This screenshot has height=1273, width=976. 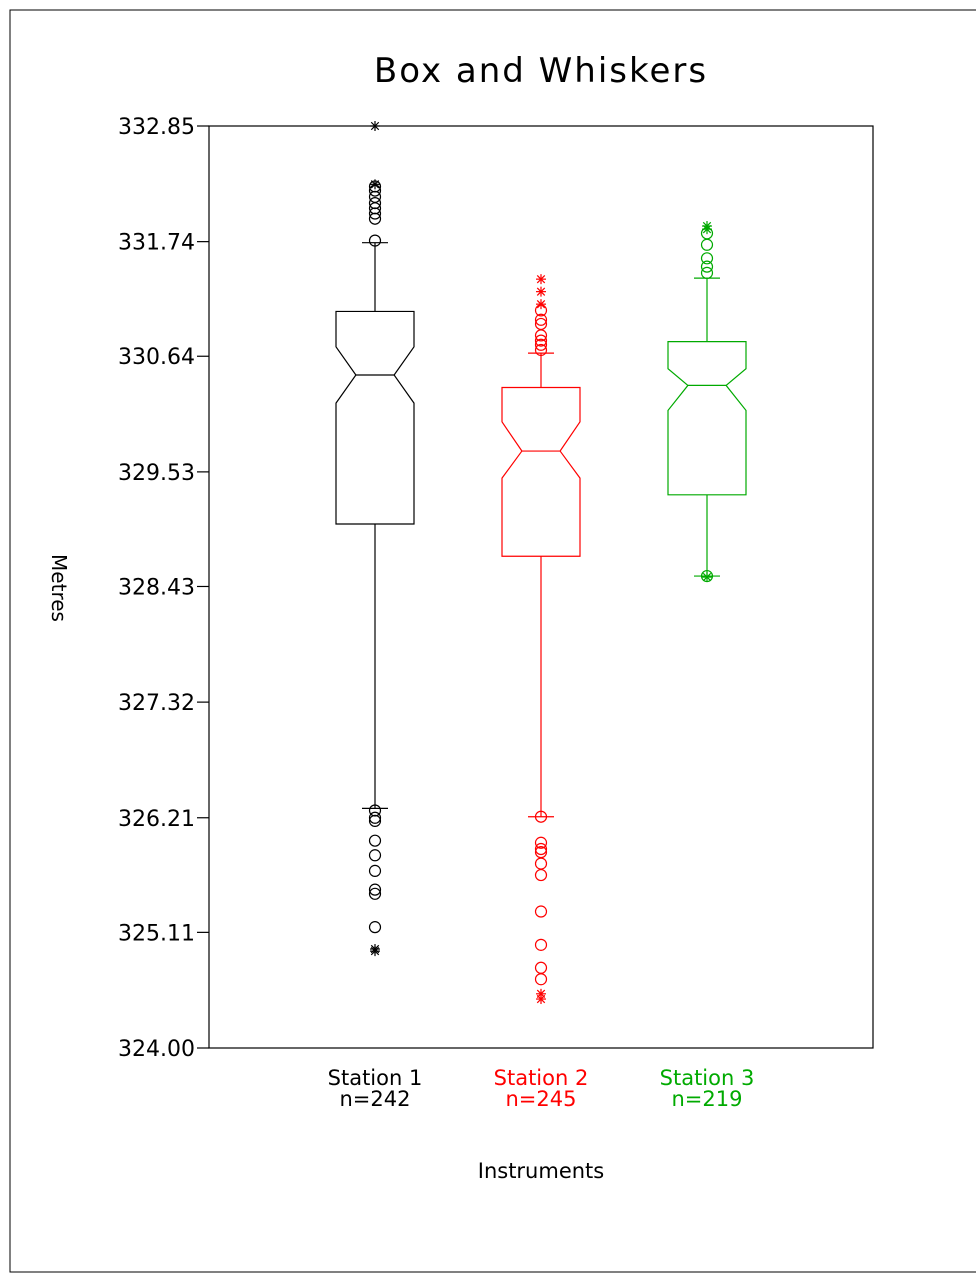 I want to click on y-tick-label: 327.32, so click(x=156, y=703).